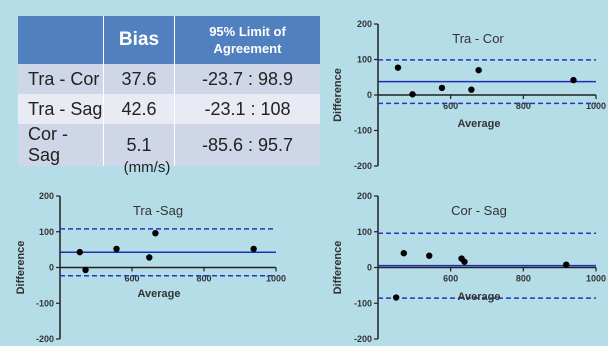 The width and height of the screenshot is (608, 346). What do you see at coordinates (247, 109) in the screenshot?
I see `table-cell-limits: -23.1 : 108` at bounding box center [247, 109].